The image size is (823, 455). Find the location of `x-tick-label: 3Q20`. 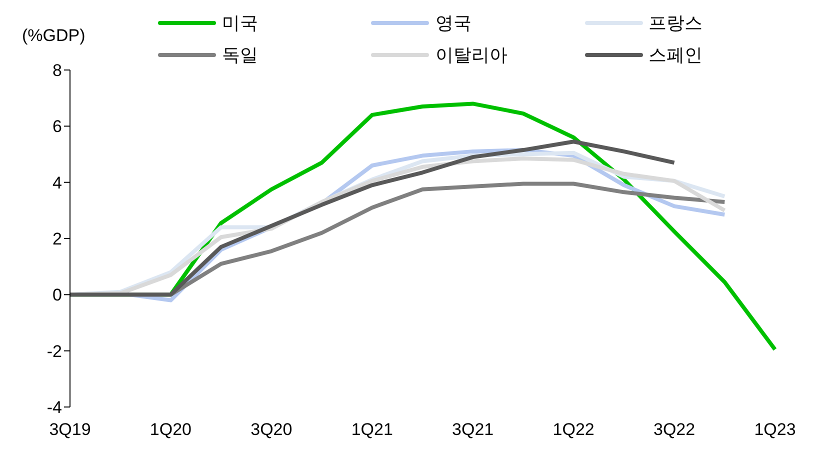

x-tick-label: 3Q20 is located at coordinates (271, 430).